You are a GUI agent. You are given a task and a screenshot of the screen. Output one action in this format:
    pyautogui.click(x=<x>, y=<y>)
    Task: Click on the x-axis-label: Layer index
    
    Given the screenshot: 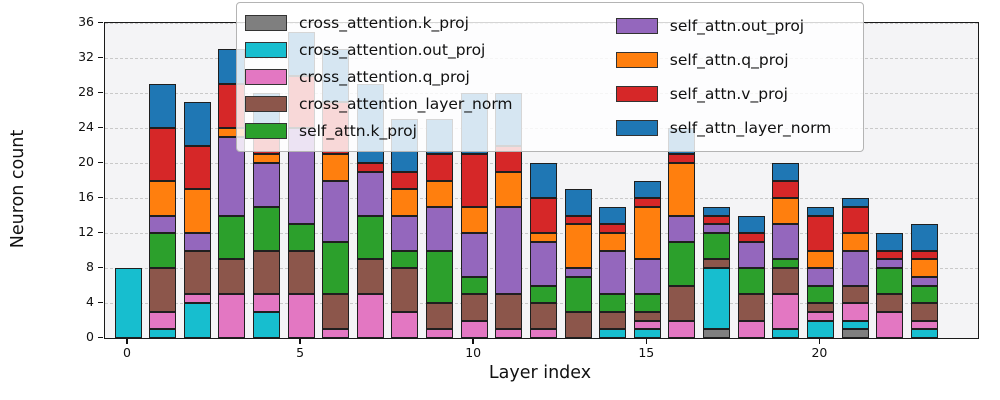 What is the action you would take?
    pyautogui.click(x=540, y=373)
    